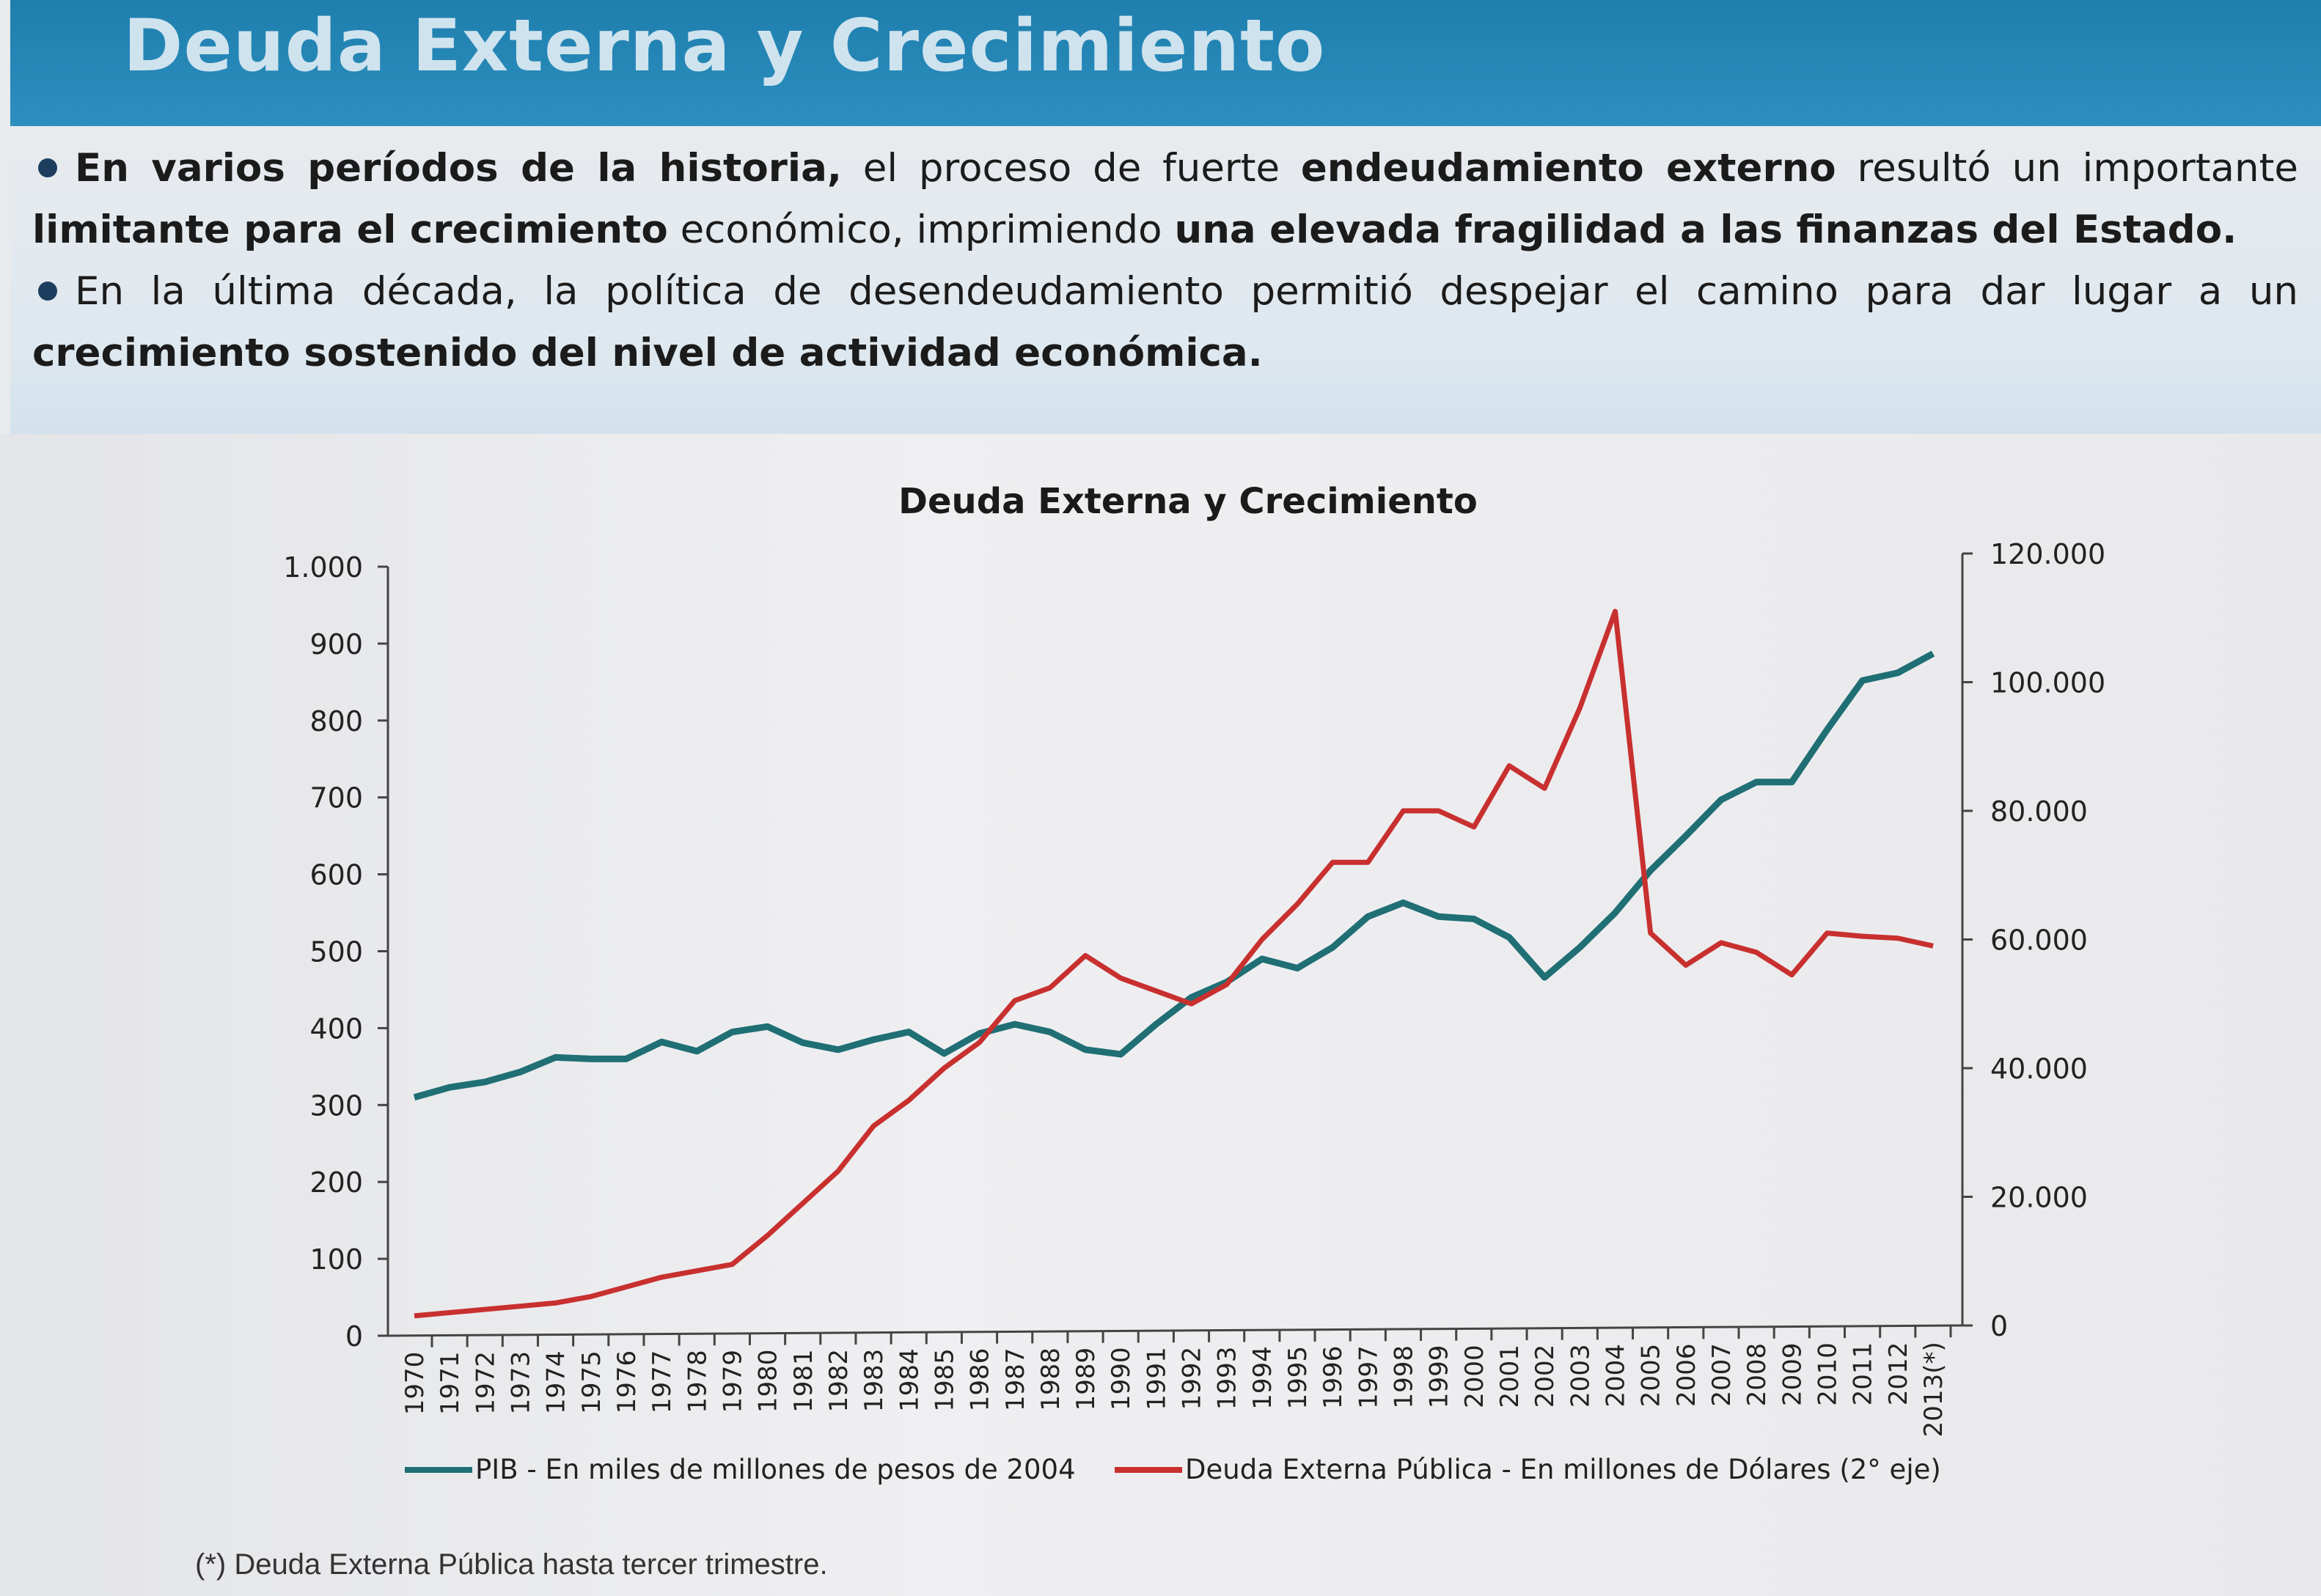 This screenshot has width=2321, height=1596. What do you see at coordinates (1368, 1377) in the screenshot?
I see `x-tick-label: 1997` at bounding box center [1368, 1377].